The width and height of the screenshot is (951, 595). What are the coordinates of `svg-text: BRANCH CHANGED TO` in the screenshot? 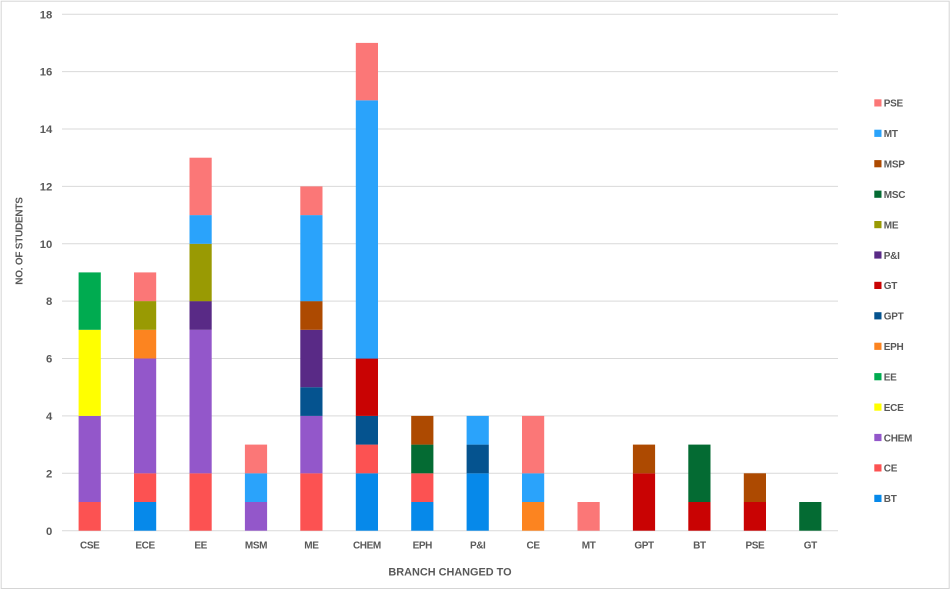 It's located at (450, 573).